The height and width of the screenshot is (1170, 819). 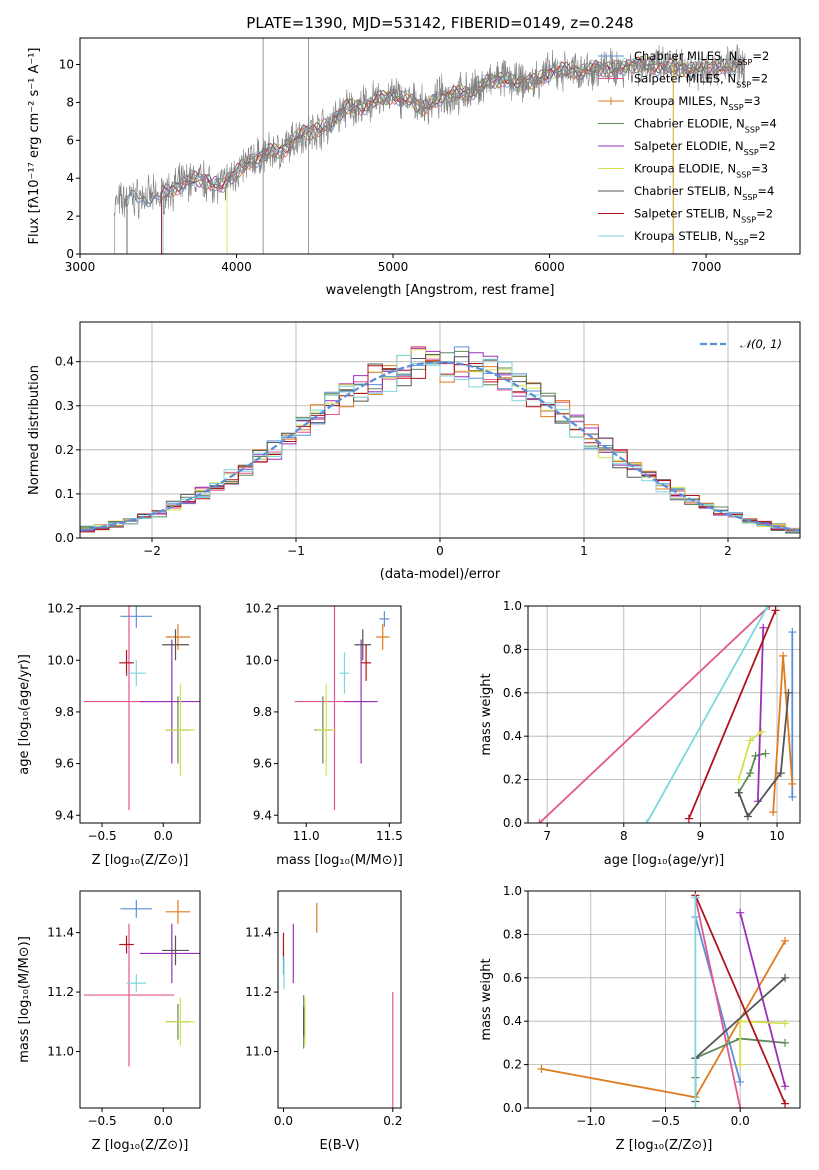 I want to click on x-axis-label: age [log₁₀(age/yr)], so click(x=664, y=860).